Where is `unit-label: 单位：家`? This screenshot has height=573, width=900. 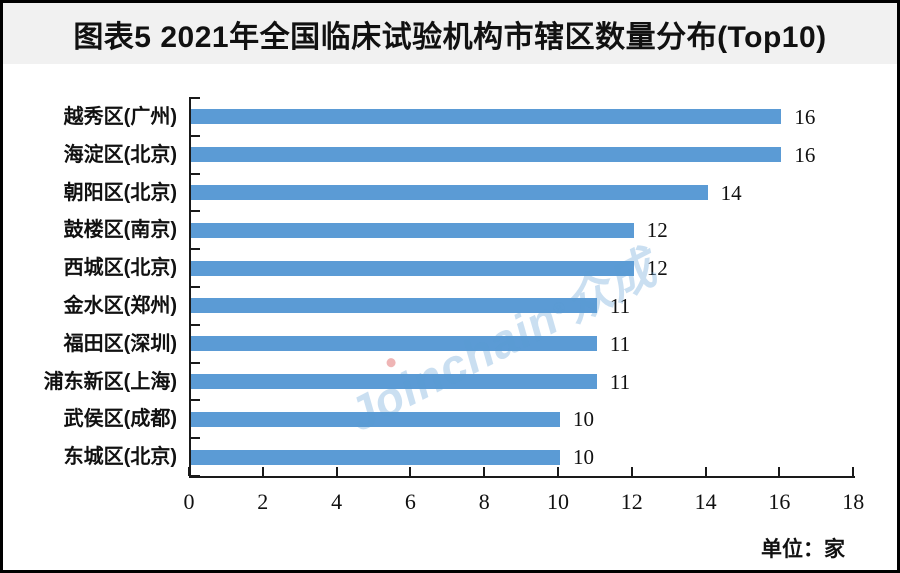 unit-label: 单位：家 is located at coordinates (803, 549).